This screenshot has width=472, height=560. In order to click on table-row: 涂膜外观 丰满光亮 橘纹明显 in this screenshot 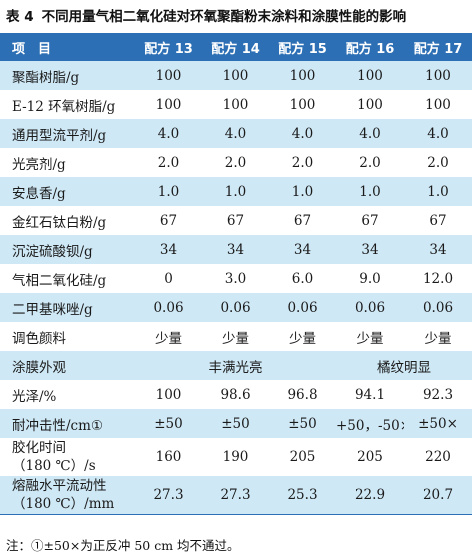, I will do `click(236, 365)`.